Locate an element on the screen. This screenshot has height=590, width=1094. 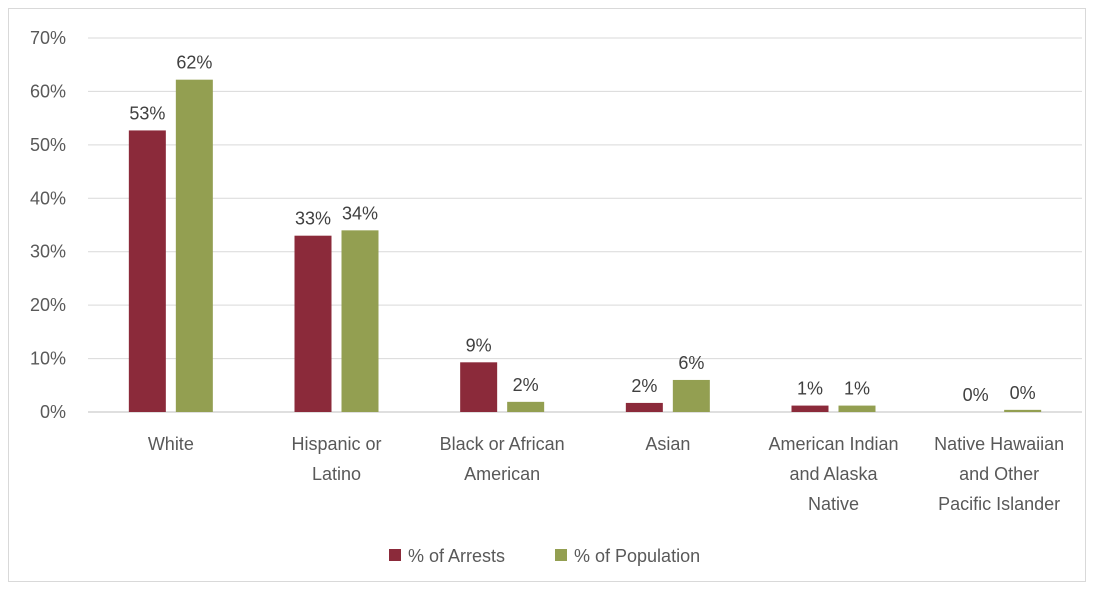
category-label: Native Hawaiian is located at coordinates (999, 444).